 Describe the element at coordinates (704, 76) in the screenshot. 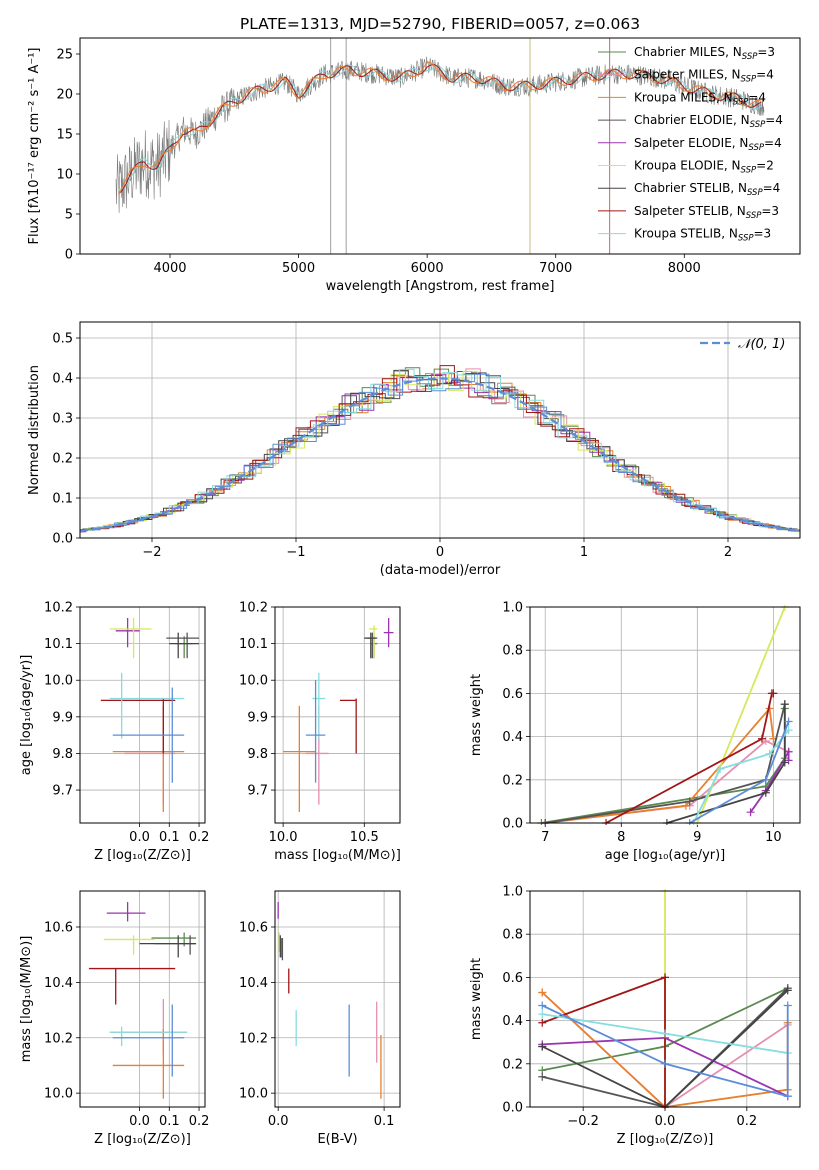

I see `legend-entry: Salpeter MILES, NSSP=4` at that location.